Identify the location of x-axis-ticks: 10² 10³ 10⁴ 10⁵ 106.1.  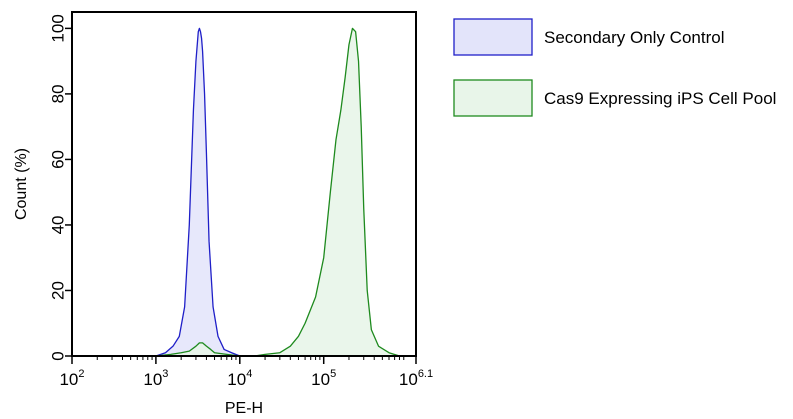
(246, 372).